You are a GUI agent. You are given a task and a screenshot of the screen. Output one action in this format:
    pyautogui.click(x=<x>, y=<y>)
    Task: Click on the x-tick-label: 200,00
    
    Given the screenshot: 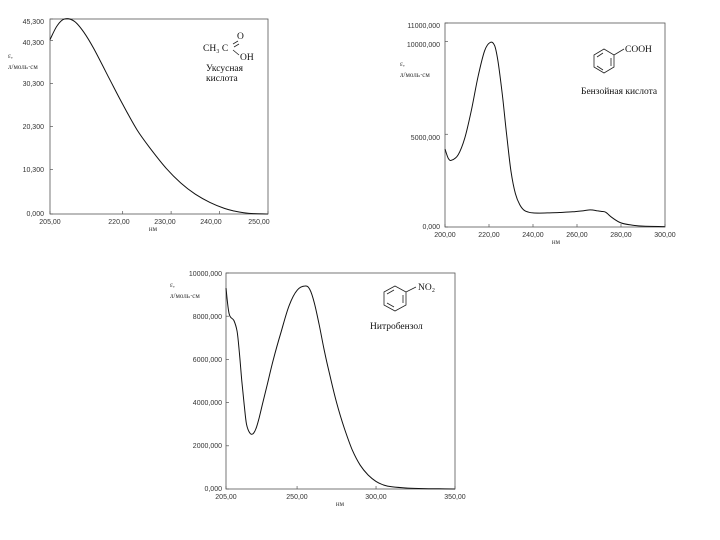 What is the action you would take?
    pyautogui.click(x=445, y=235)
    